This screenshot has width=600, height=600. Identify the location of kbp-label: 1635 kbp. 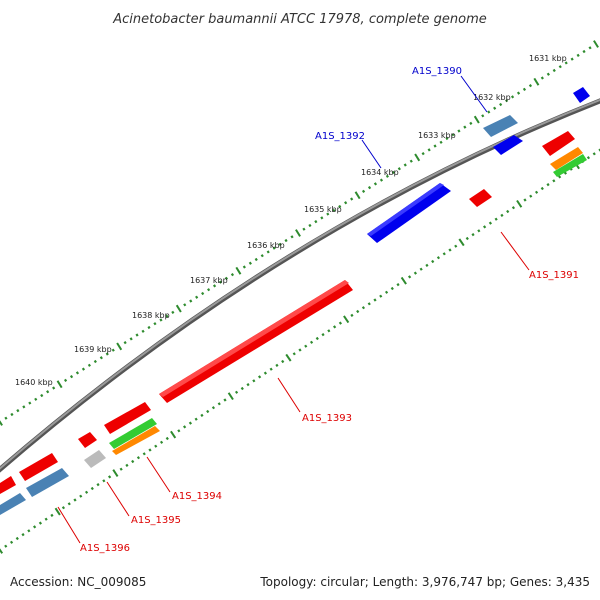
(323, 209).